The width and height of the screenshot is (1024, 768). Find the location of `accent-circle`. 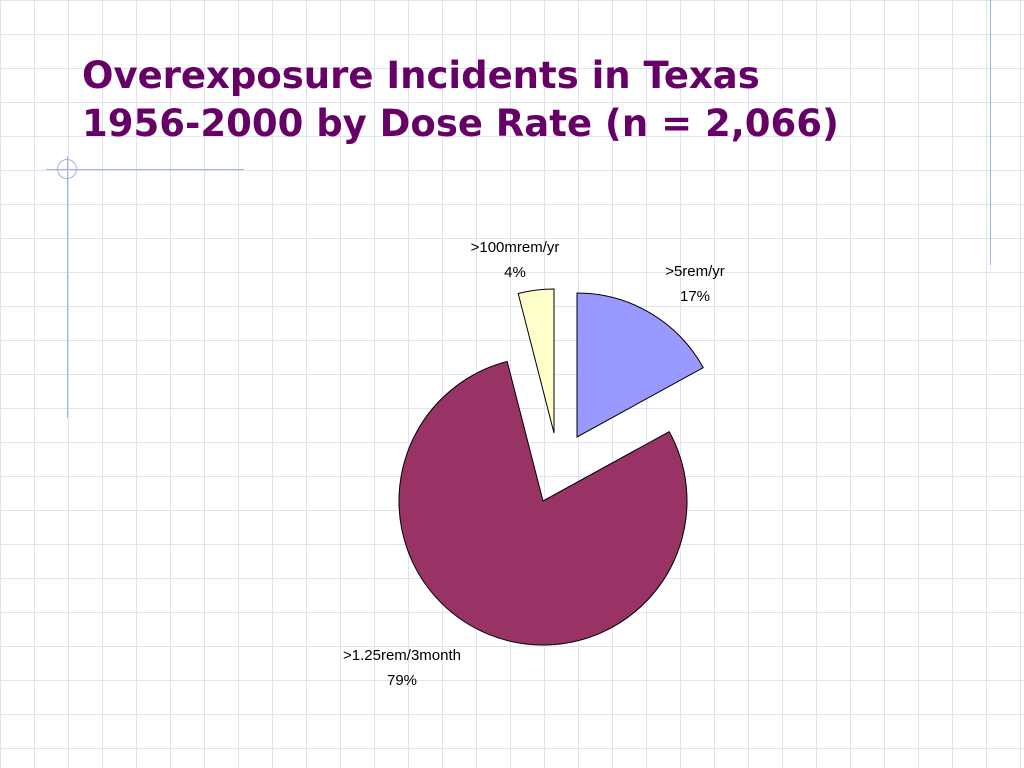

accent-circle is located at coordinates (67, 169).